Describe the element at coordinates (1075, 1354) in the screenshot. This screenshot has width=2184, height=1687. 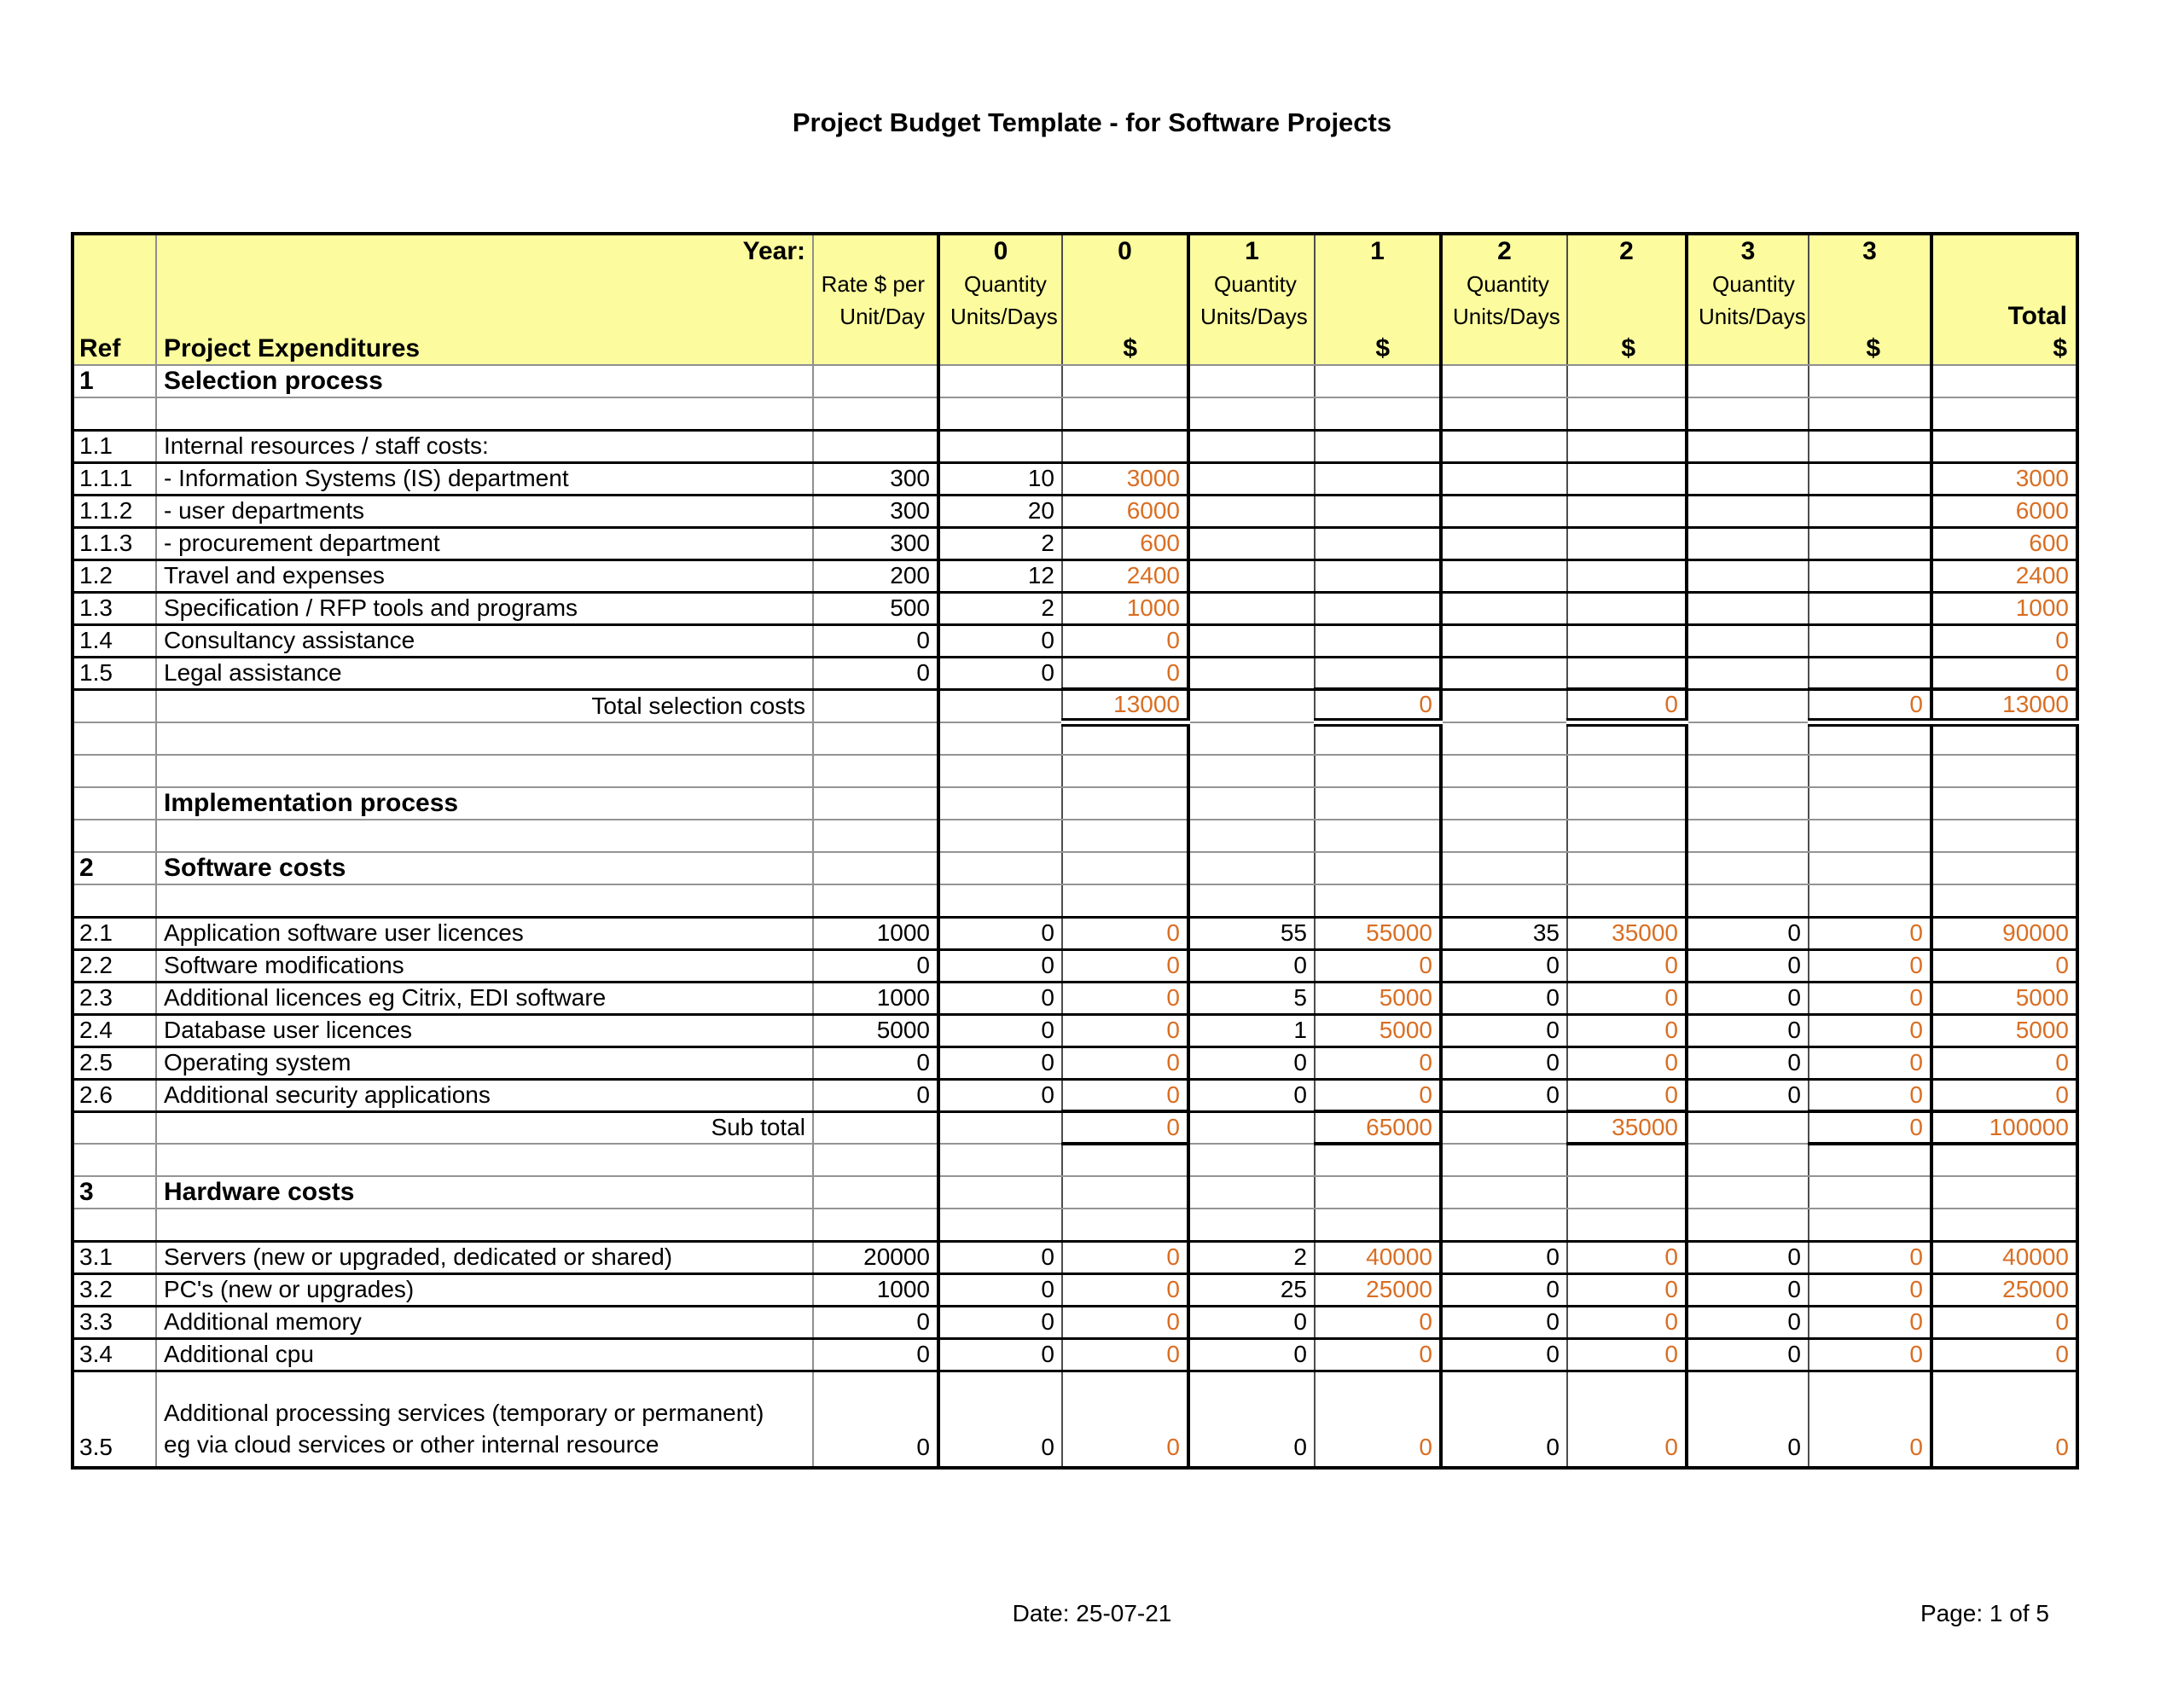
I see `table-row: 3.4 Additional cpu 0 0 0 0 0 0 0 0 0 0` at that location.